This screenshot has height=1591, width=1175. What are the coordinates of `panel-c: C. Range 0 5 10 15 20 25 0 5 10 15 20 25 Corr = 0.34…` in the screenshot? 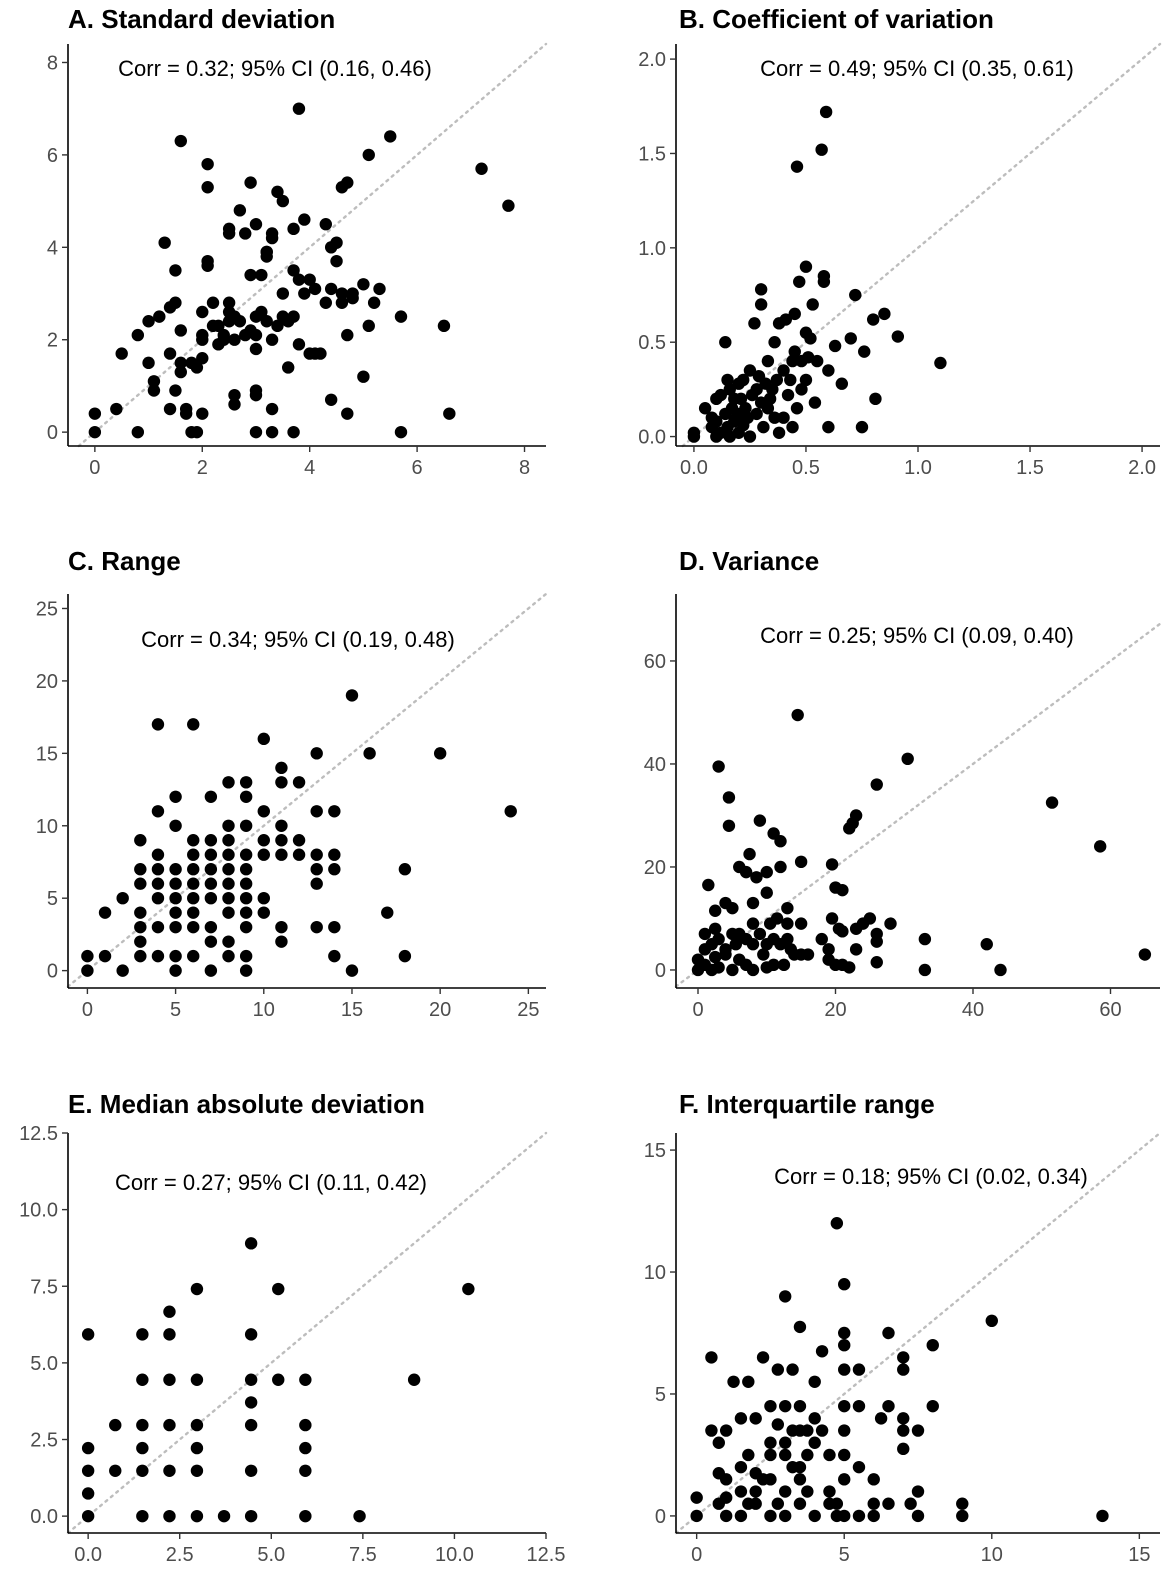 It's located at (280, 785).